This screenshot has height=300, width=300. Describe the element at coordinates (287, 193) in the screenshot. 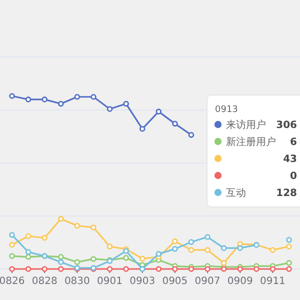

I see `annotation: 128` at that location.